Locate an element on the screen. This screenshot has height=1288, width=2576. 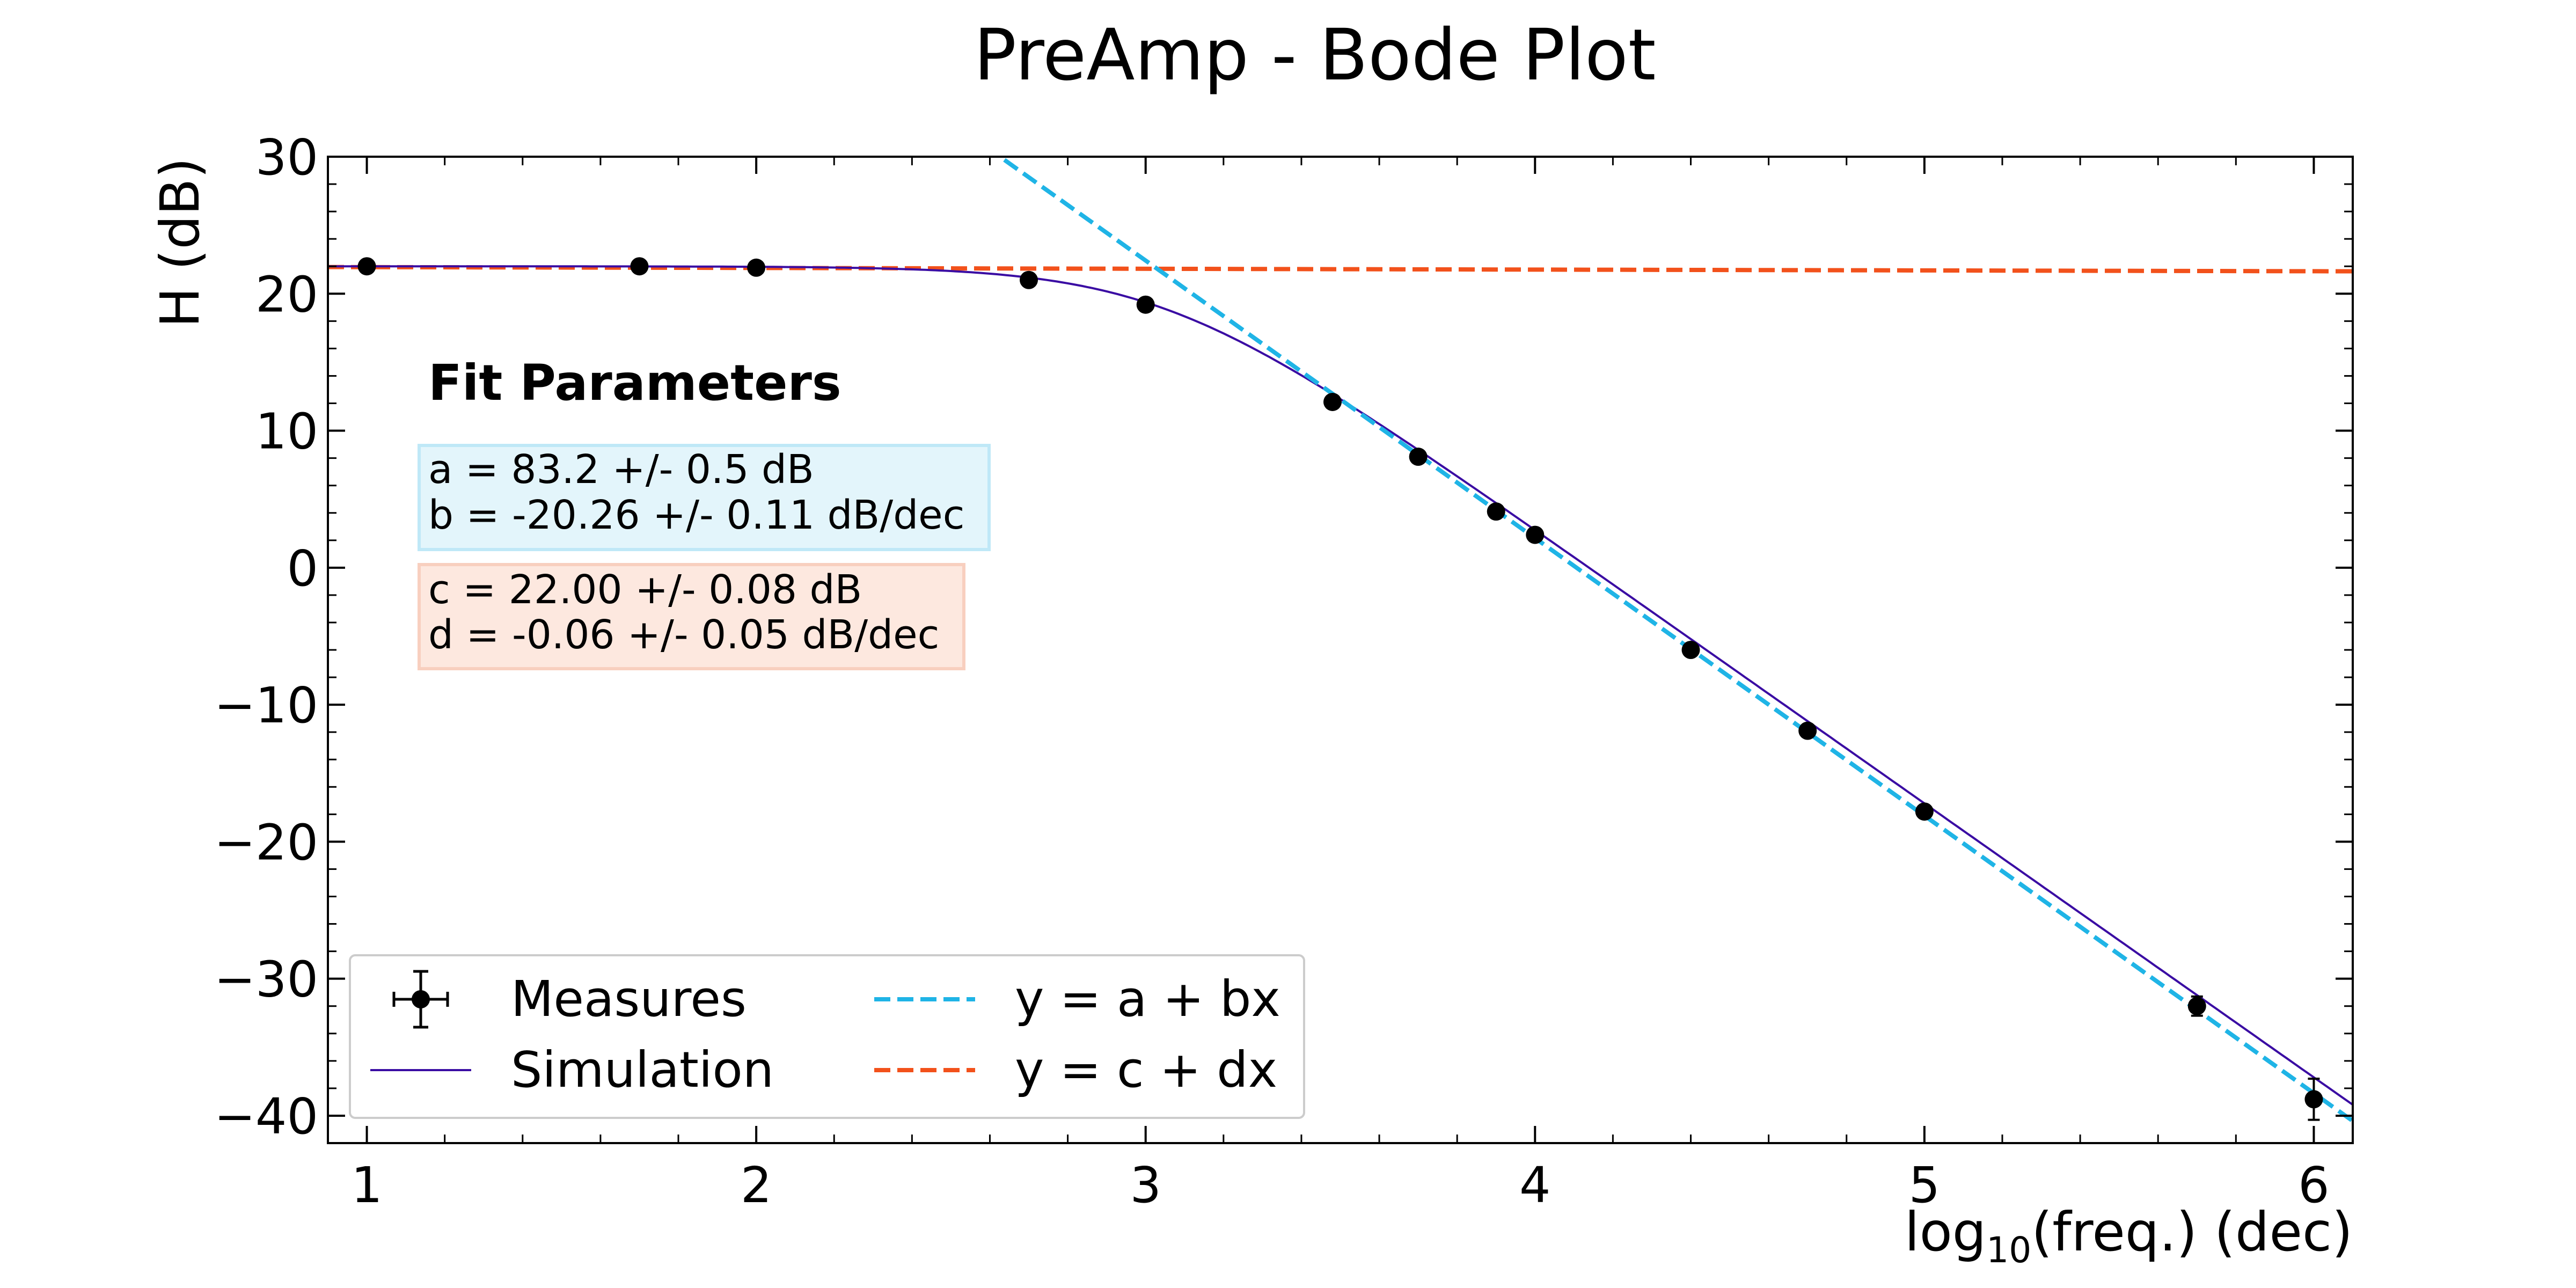
x-axis-label-subscript: 10 is located at coordinates (2008, 1250).